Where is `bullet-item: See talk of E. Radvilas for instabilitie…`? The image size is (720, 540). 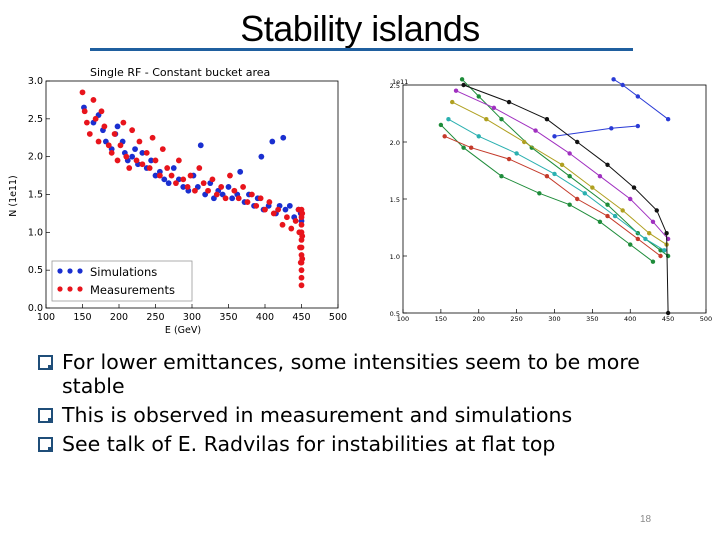
bullet-item: See talk of E. Radvilas for instabilitie… is located at coordinates (363, 444).